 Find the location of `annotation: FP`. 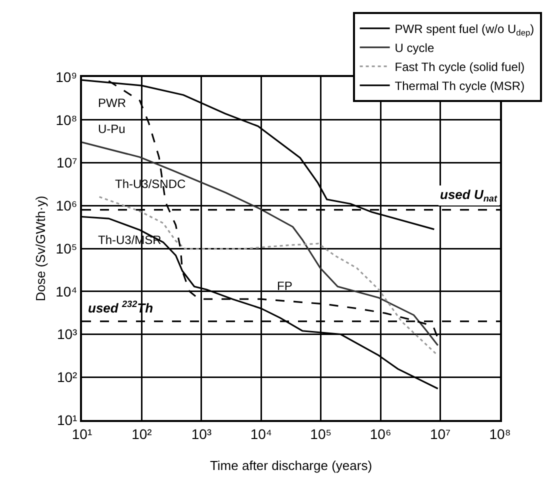

annotation: FP is located at coordinates (284, 286).